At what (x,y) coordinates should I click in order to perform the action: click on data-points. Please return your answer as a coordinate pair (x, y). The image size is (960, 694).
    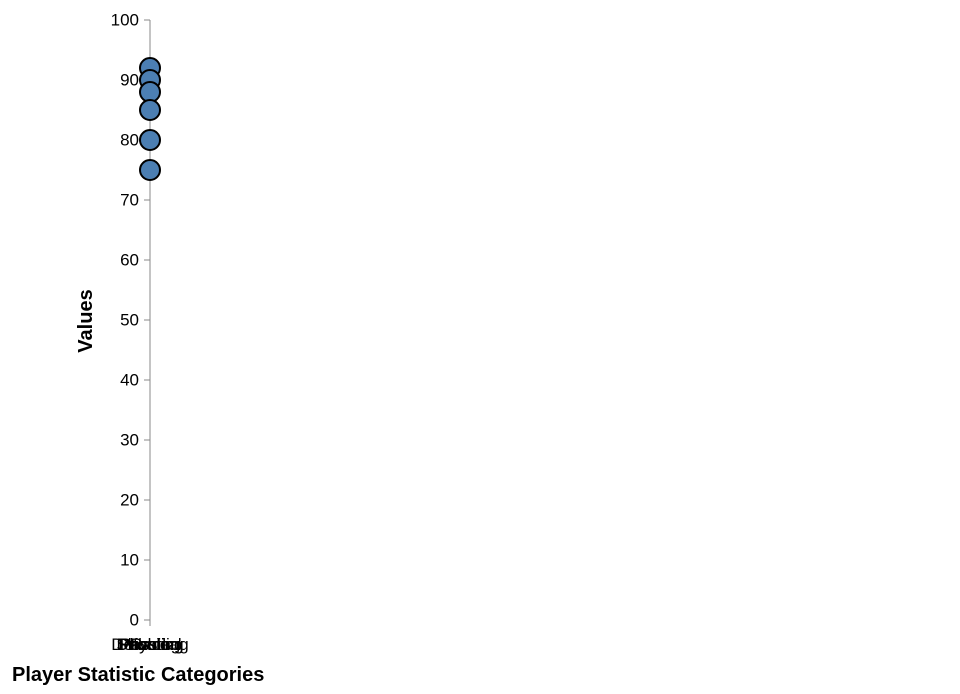
    Looking at the image, I should click on (150, 119).